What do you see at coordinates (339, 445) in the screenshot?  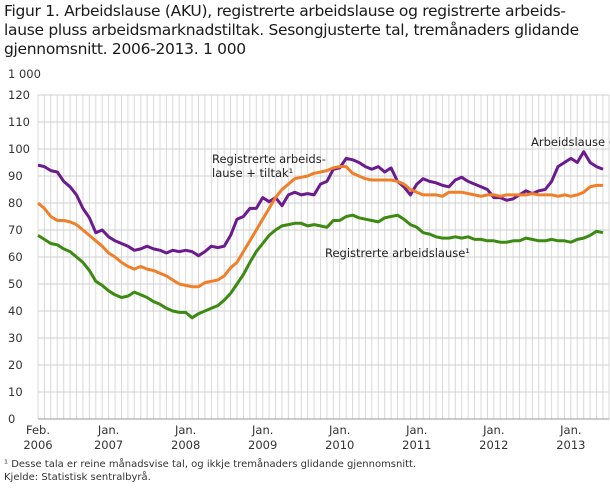 I see `x-tick-label: 2010` at bounding box center [339, 445].